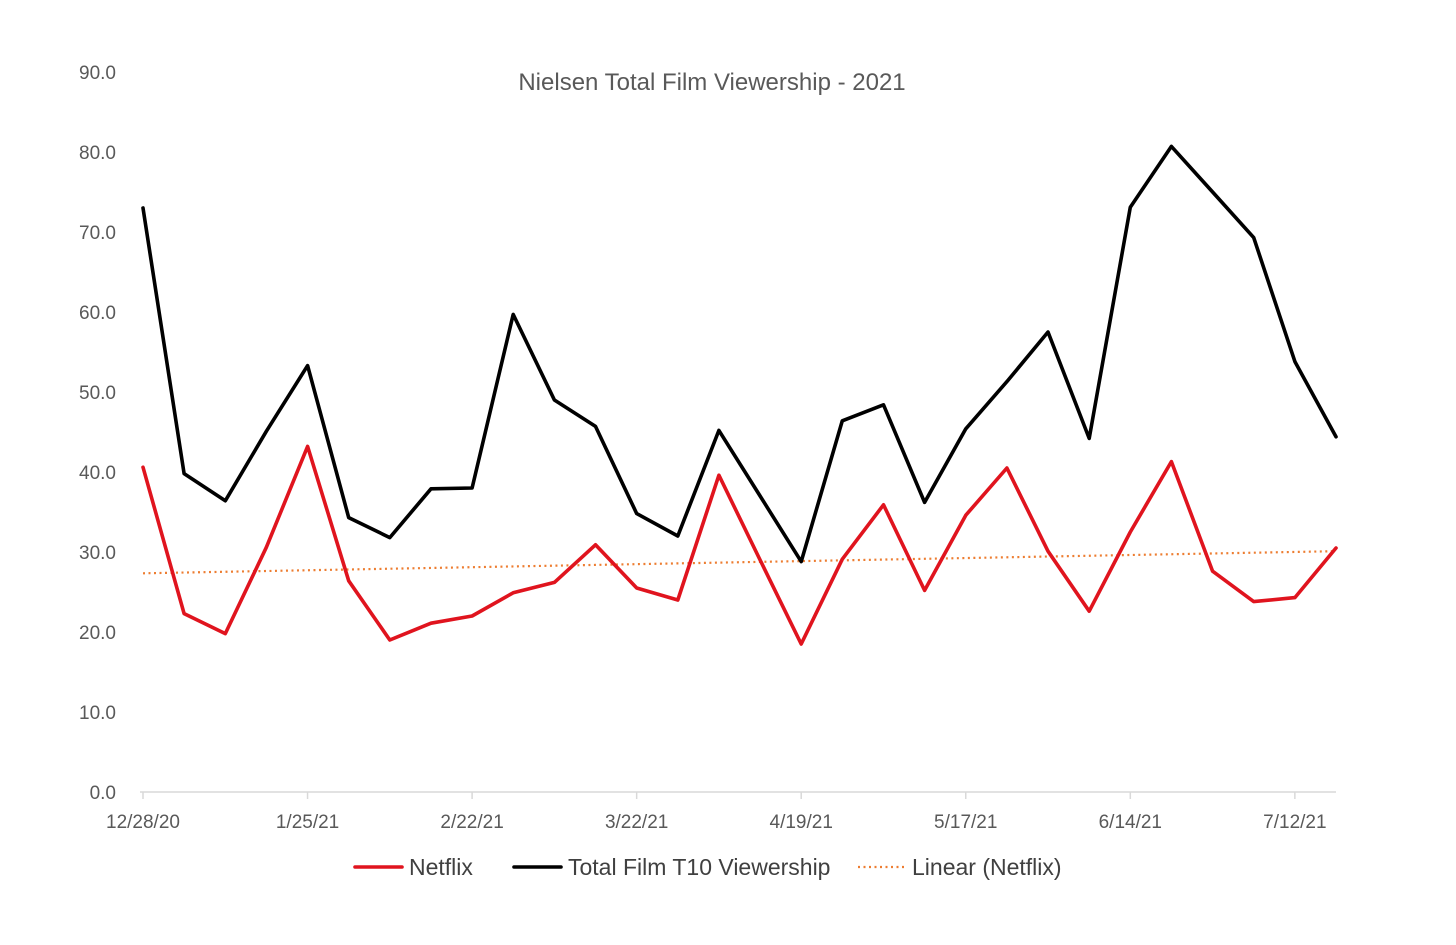  I want to click on y-axis: 0.0 10.0 20.0 30.0 40.0 50.0 60.0 70.0 80.0 90.0, so click(97, 433).